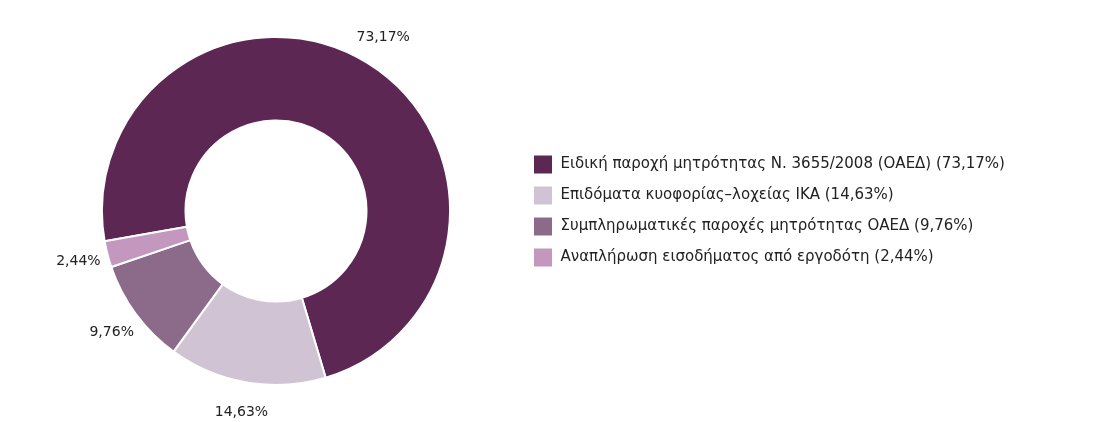 This screenshot has height=422, width=1094. What do you see at coordinates (111, 330) in the screenshot?
I see `data-label: 9,76%` at bounding box center [111, 330].